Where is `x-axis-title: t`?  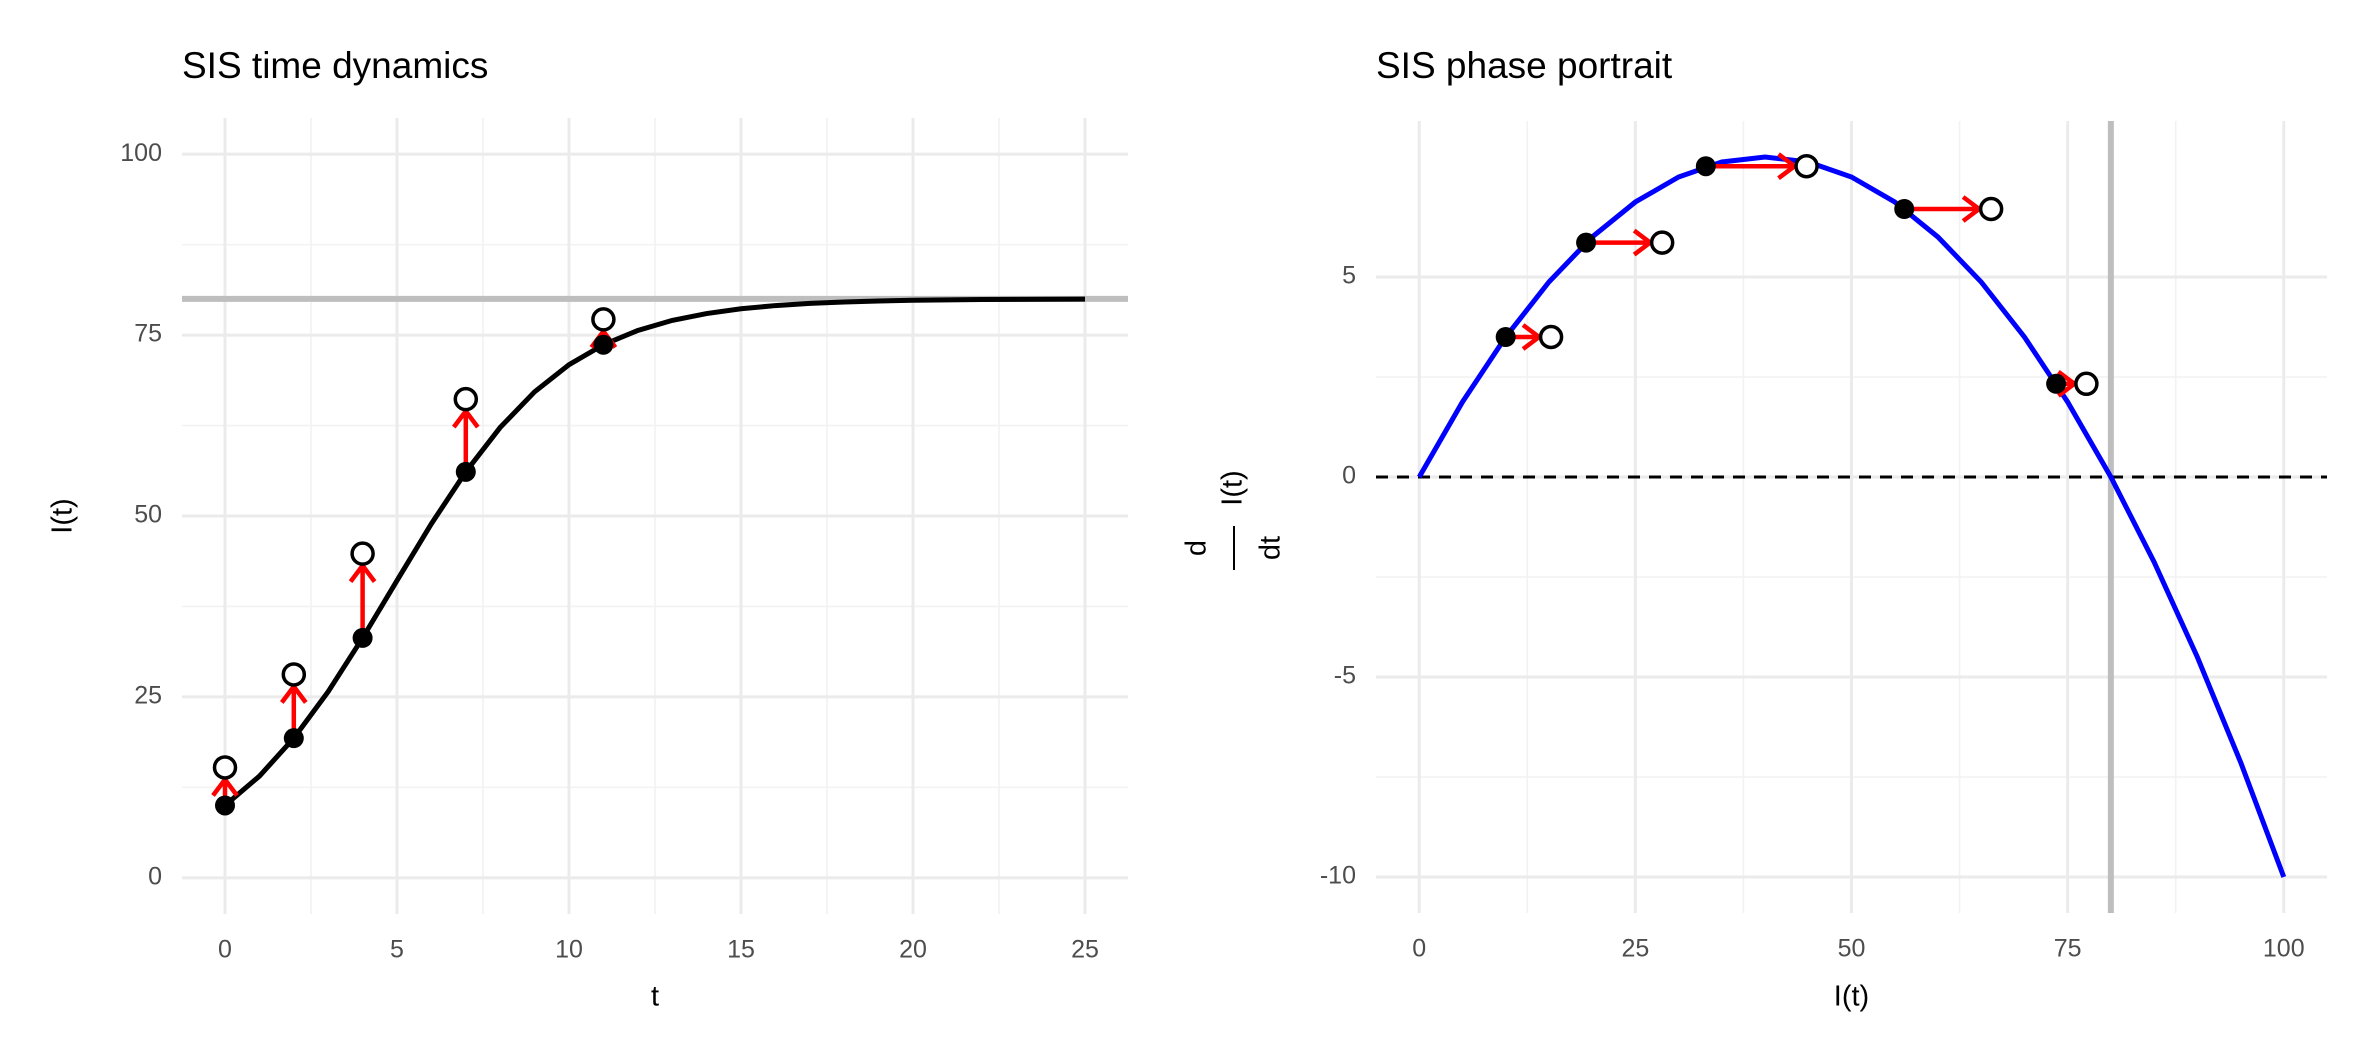 x-axis-title: t is located at coordinates (655, 997).